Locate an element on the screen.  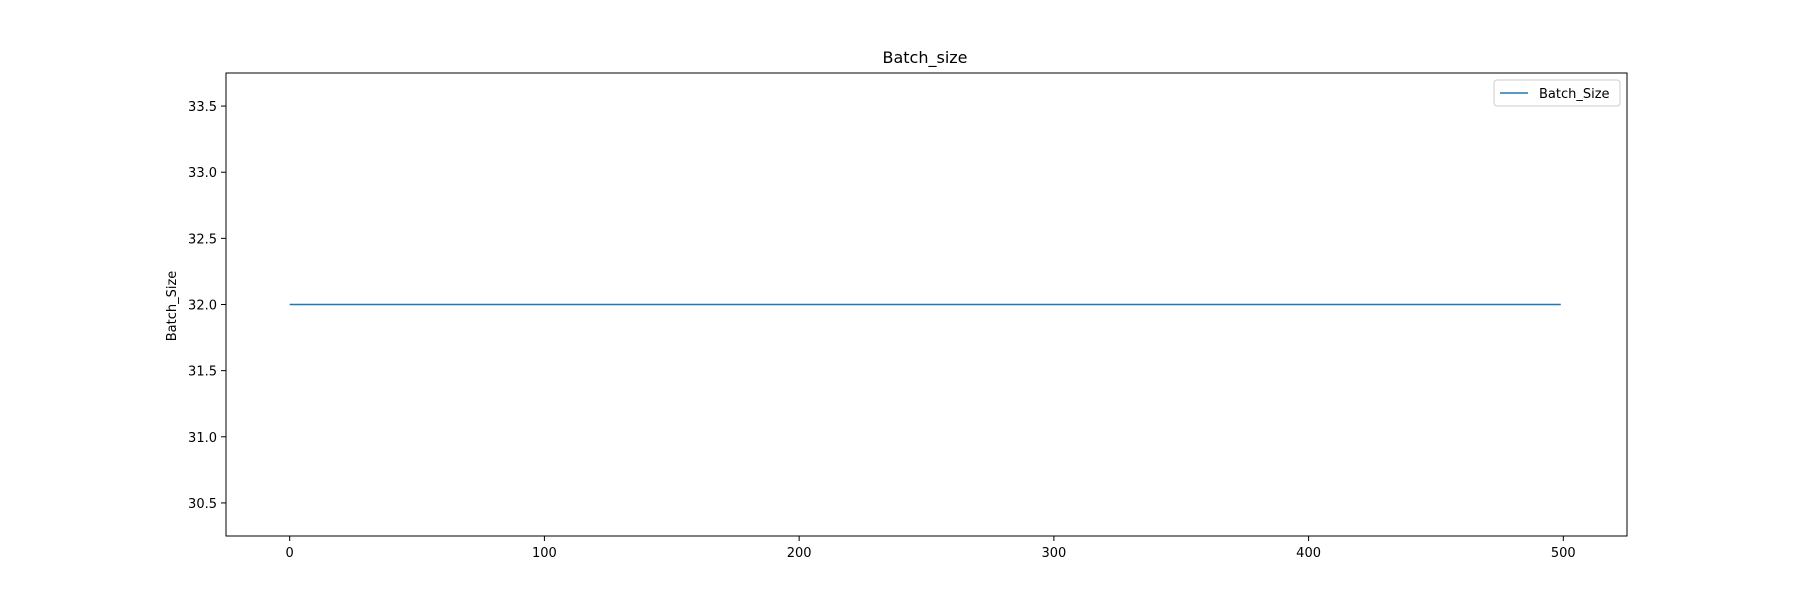
x-tick-label: 400 is located at coordinates (1308, 553).